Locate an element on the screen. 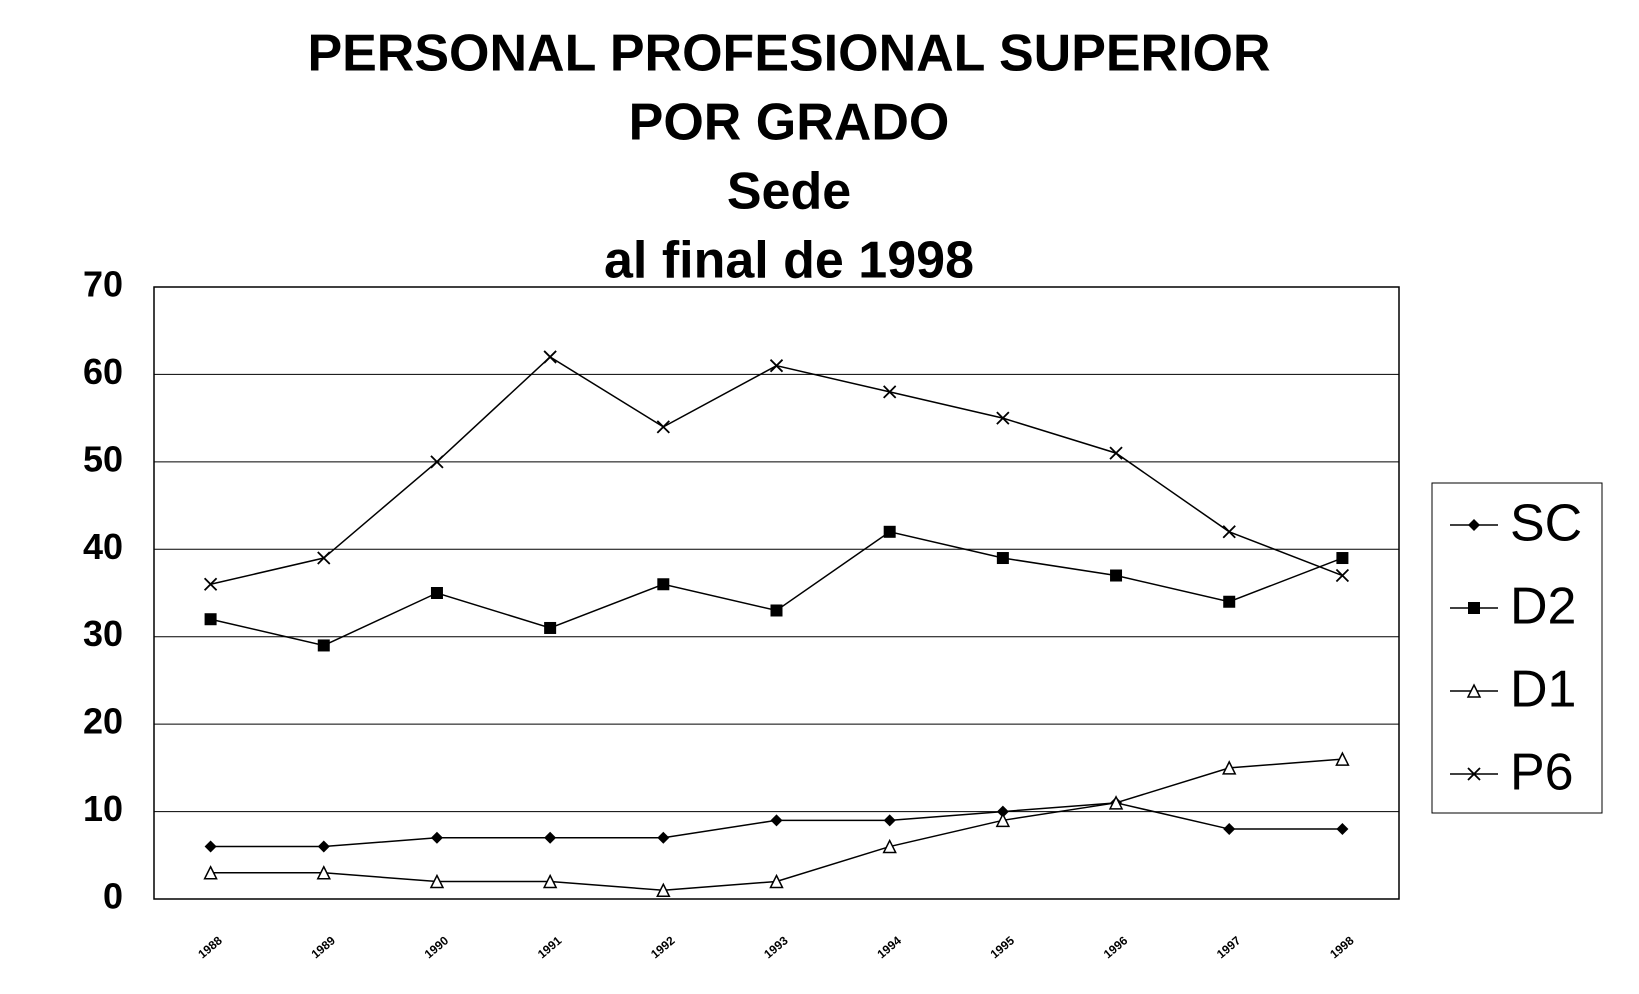 The width and height of the screenshot is (1639, 994). y-tick-label: 40 is located at coordinates (103, 546).